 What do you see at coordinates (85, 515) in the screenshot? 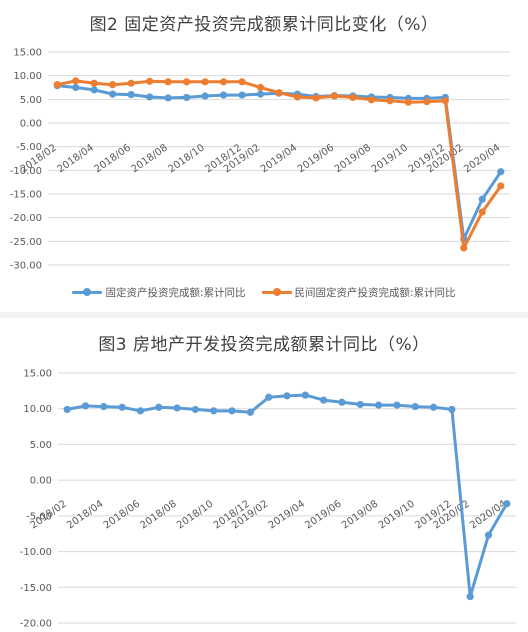
I see `x-tick-label: 2018/04` at bounding box center [85, 515].